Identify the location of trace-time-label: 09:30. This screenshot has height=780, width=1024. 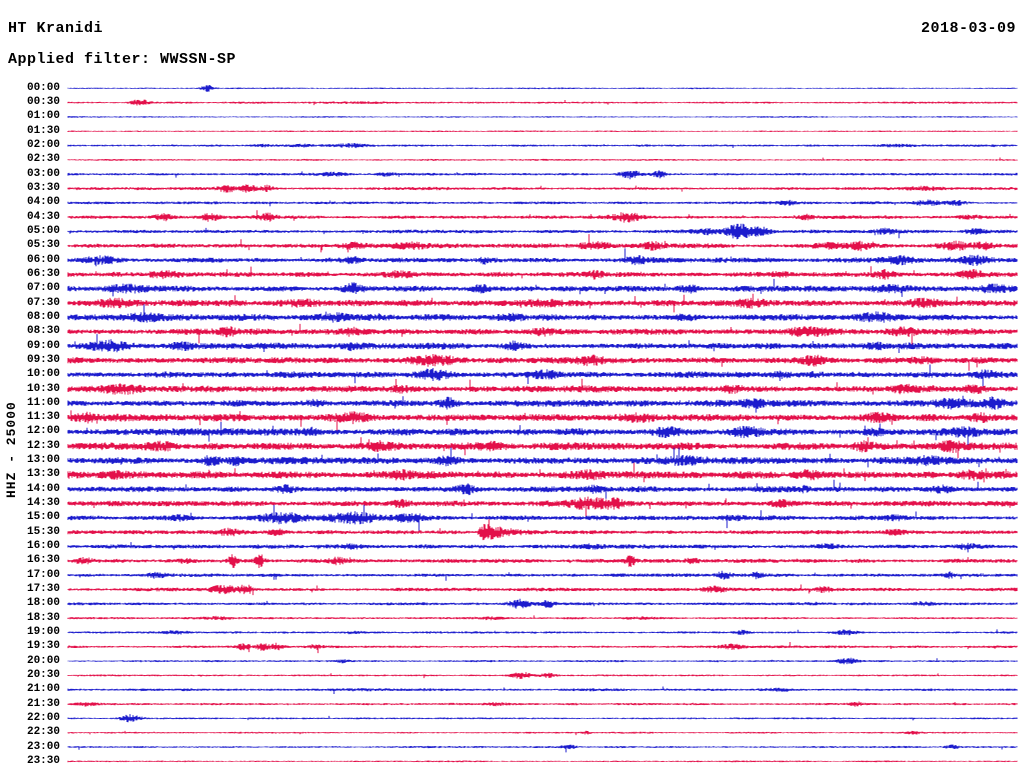
(43, 359).